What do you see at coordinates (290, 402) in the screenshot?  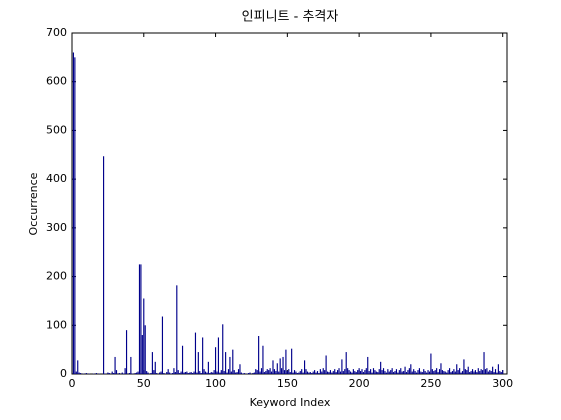 I see `x-axis-label: Keyword Index` at bounding box center [290, 402].